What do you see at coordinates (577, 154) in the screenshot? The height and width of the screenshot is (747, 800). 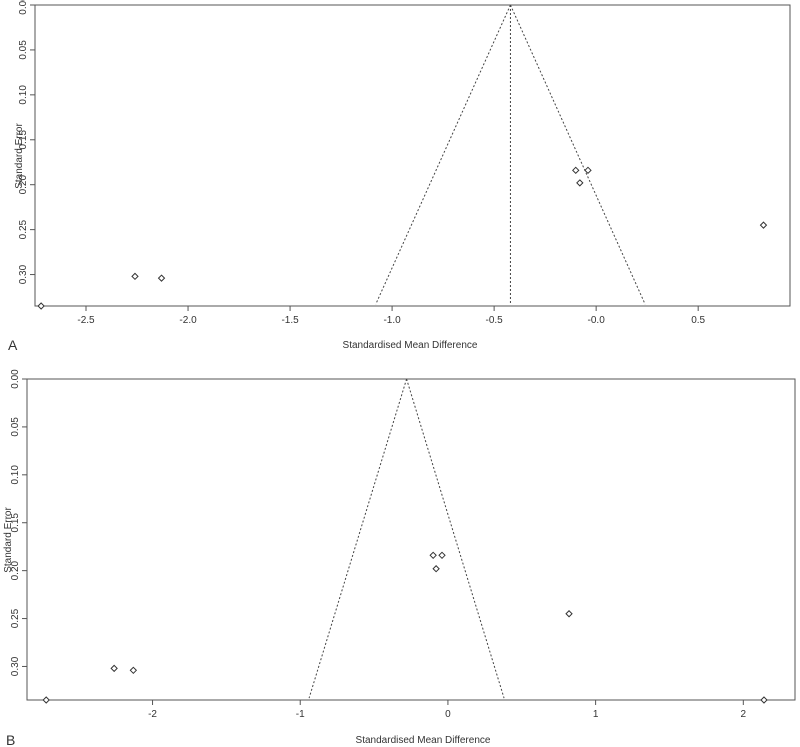 I see `panel-a-funnel-right-limit` at bounding box center [577, 154].